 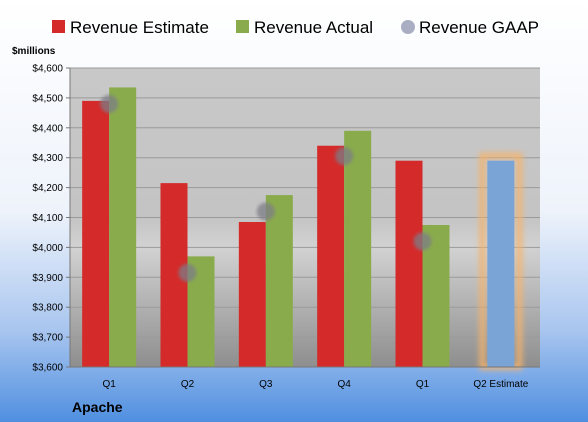 What do you see at coordinates (34, 51) in the screenshot?
I see `y-axis-unit-label: $millions` at bounding box center [34, 51].